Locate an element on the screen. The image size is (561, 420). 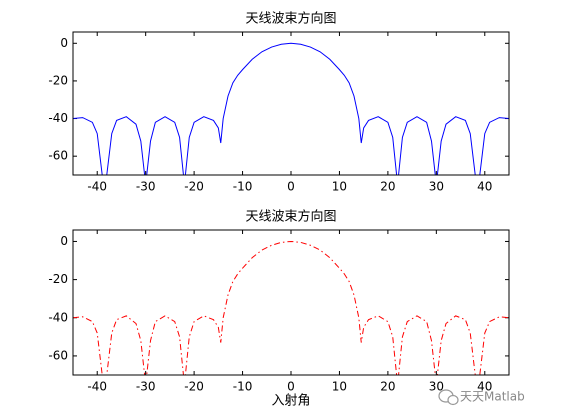
watermark: 天天Matlab is located at coordinates (492, 397).